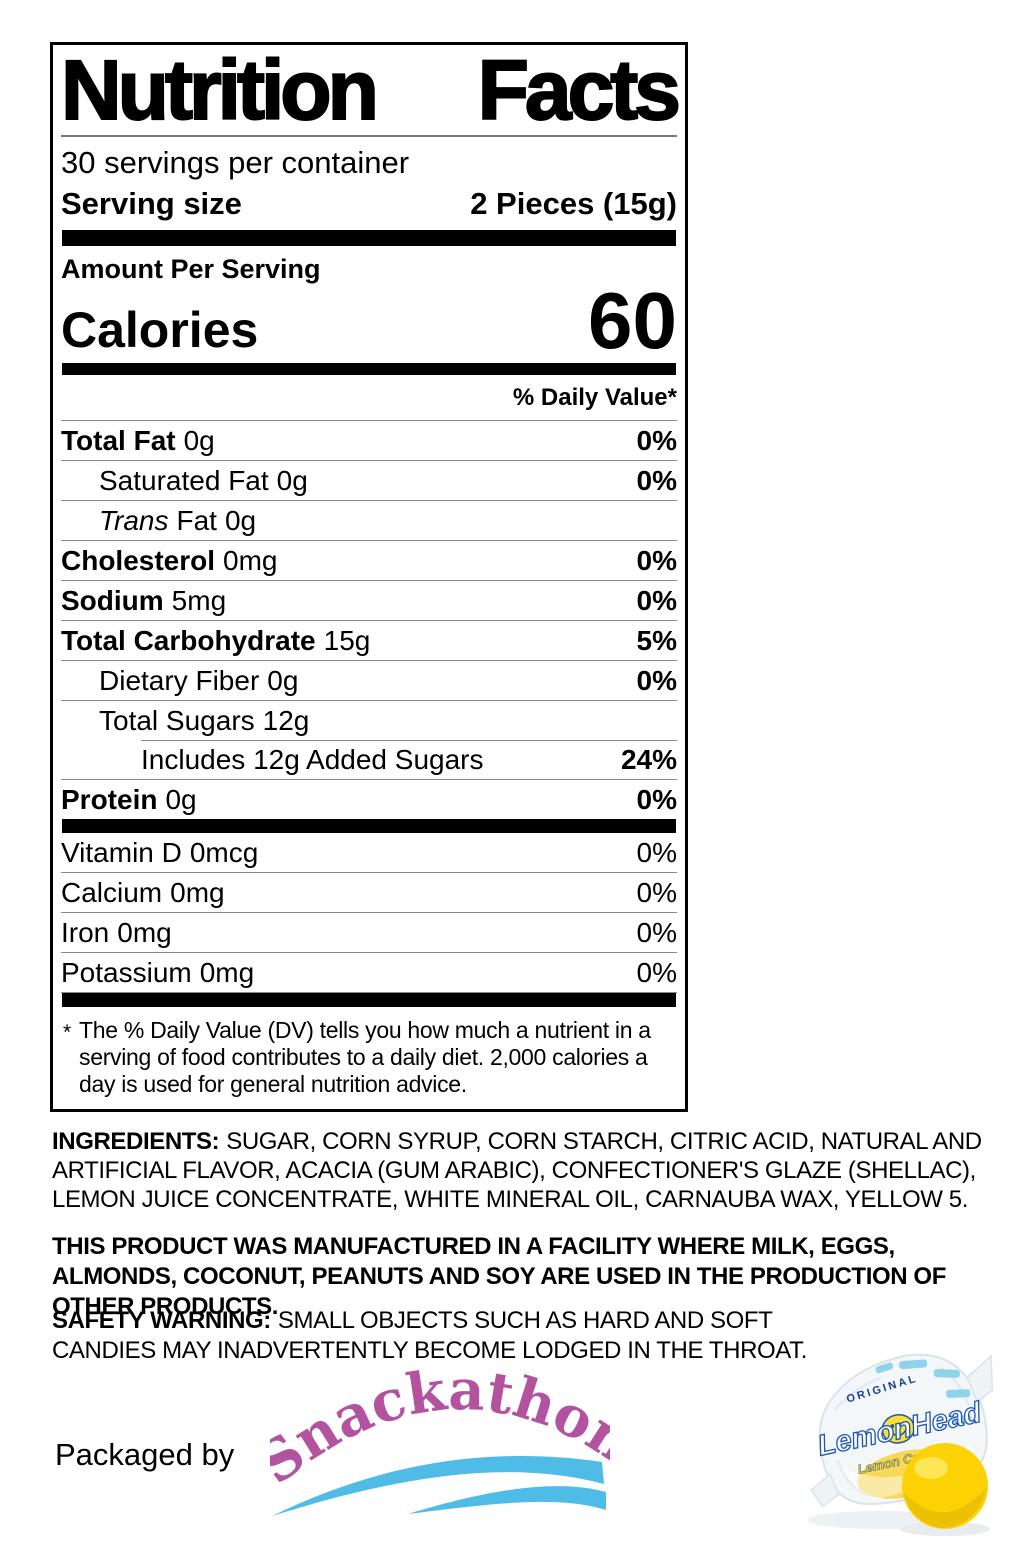 The width and height of the screenshot is (1024, 1543). I want to click on footnote-asterisk: *, so click(67, 1032).